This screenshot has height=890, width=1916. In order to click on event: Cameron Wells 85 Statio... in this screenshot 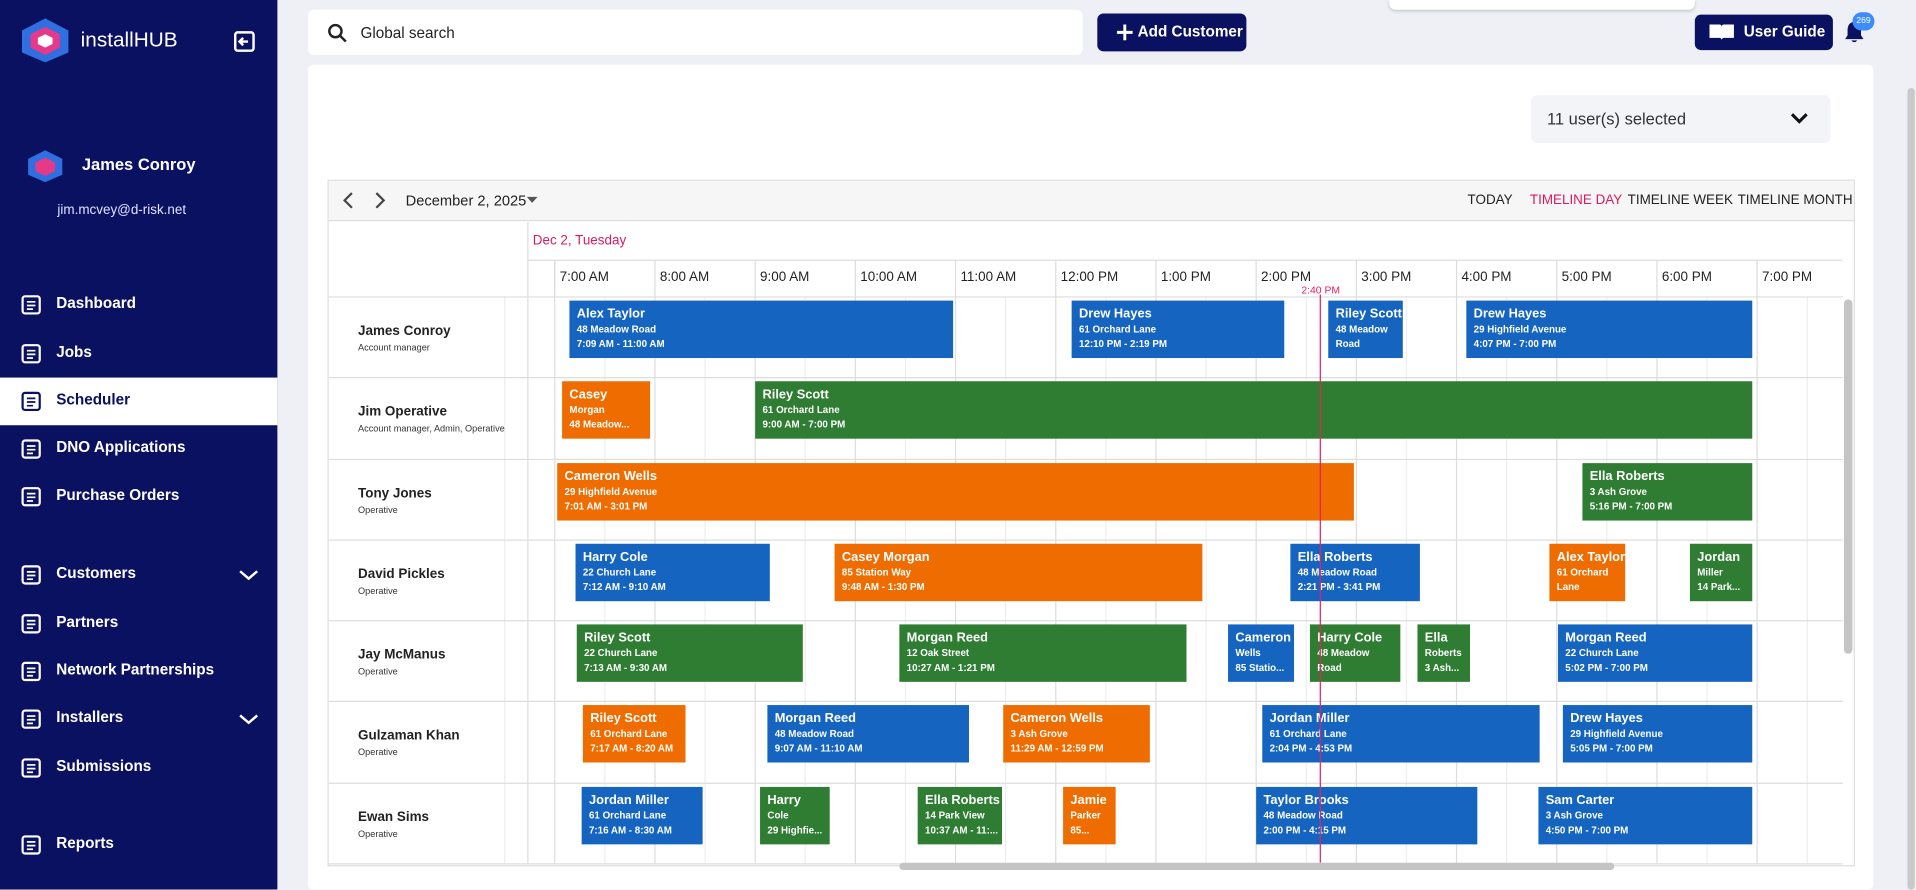, I will do `click(1261, 653)`.